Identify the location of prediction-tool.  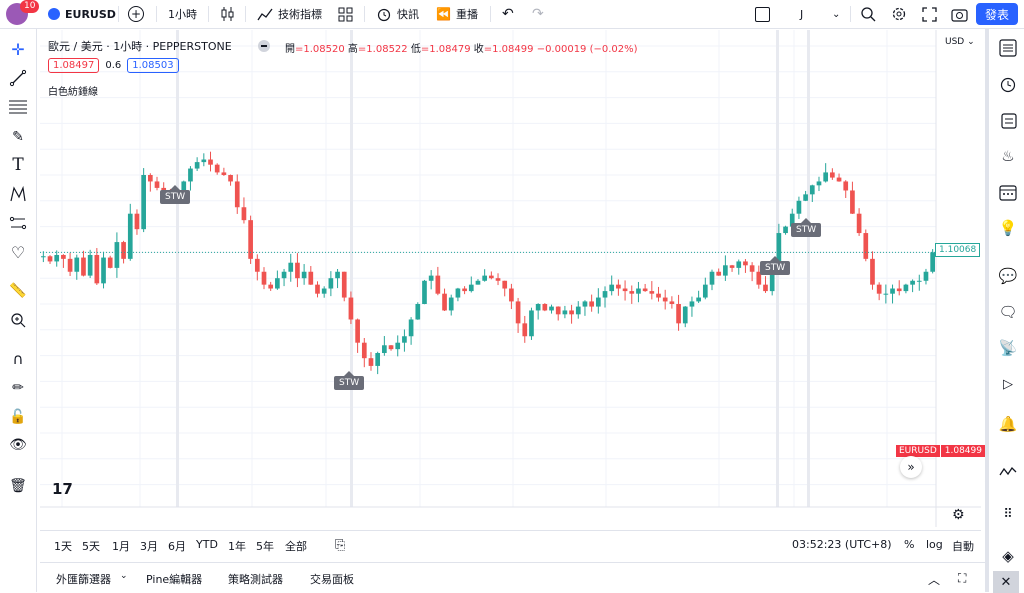
(18, 223).